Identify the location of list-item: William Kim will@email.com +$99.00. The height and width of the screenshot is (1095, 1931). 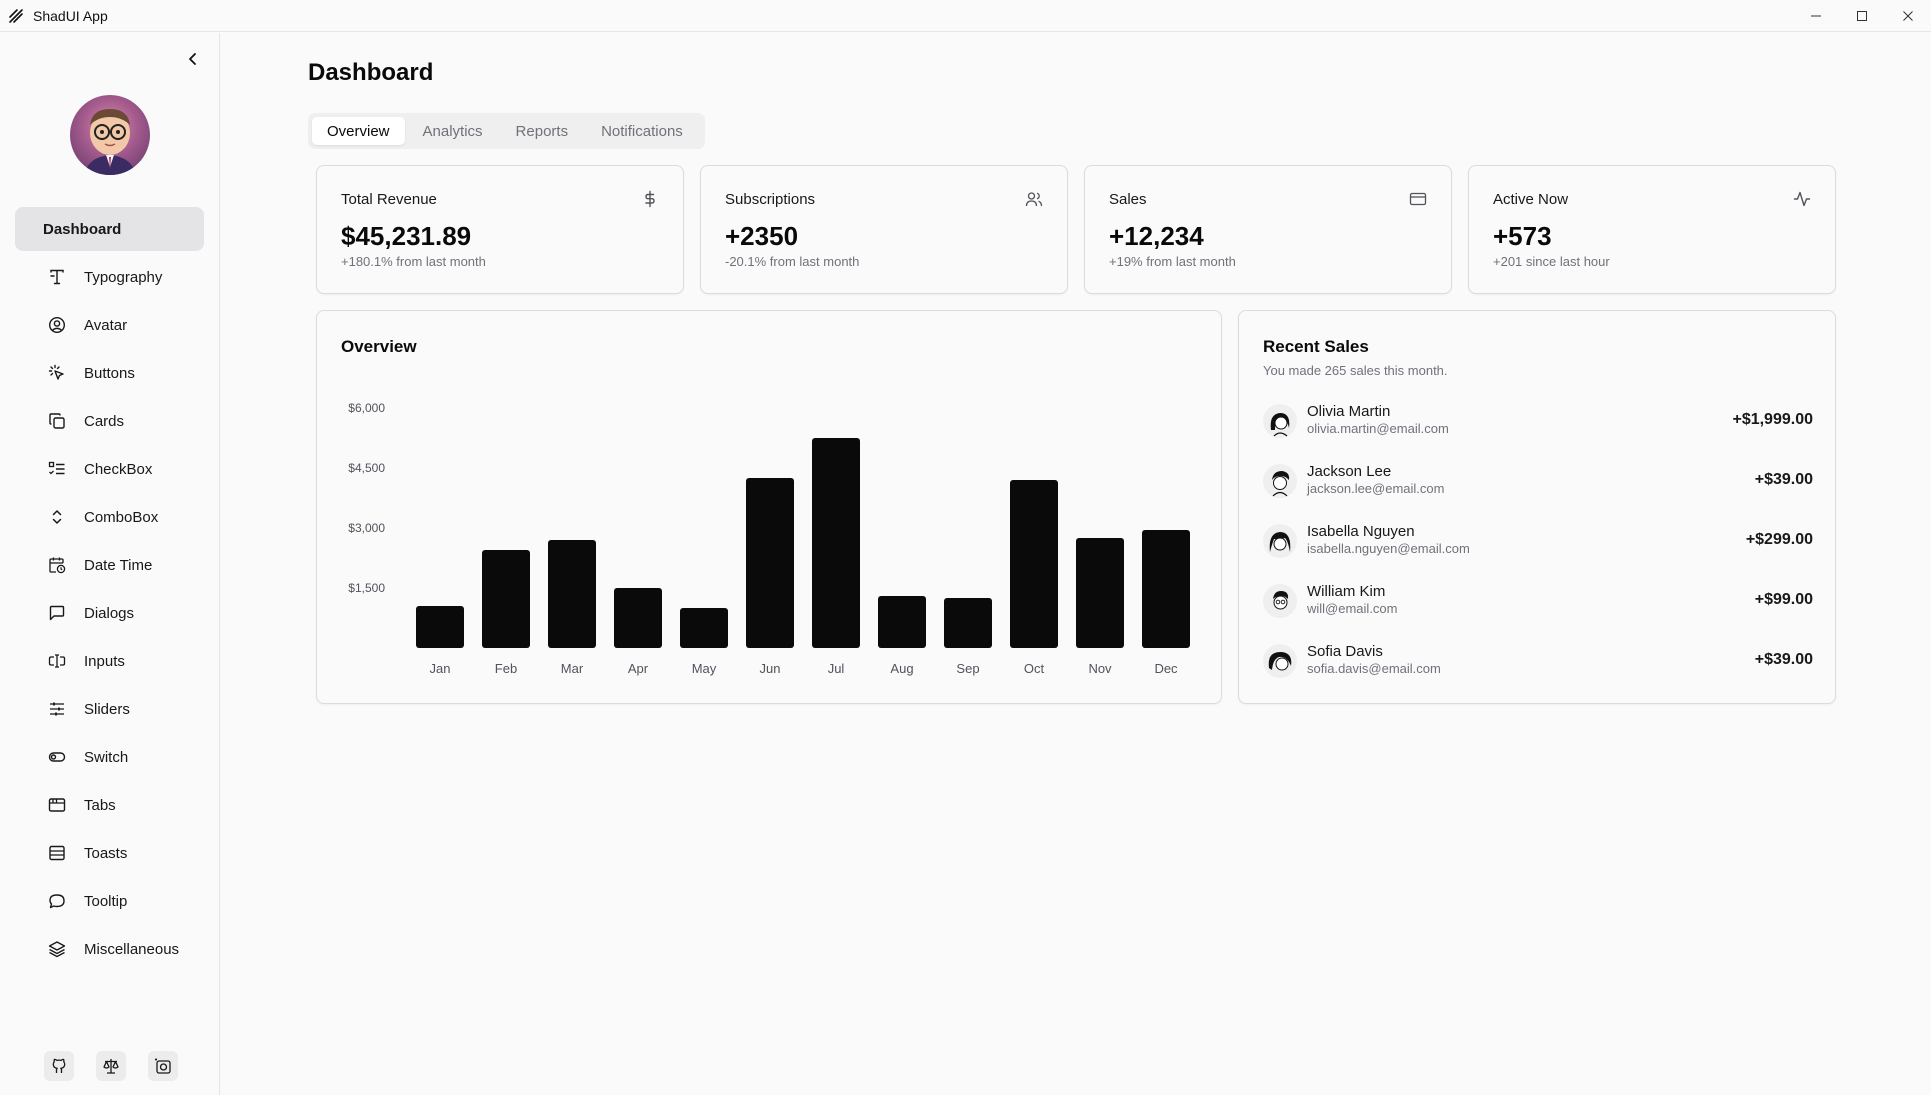
(1538, 601).